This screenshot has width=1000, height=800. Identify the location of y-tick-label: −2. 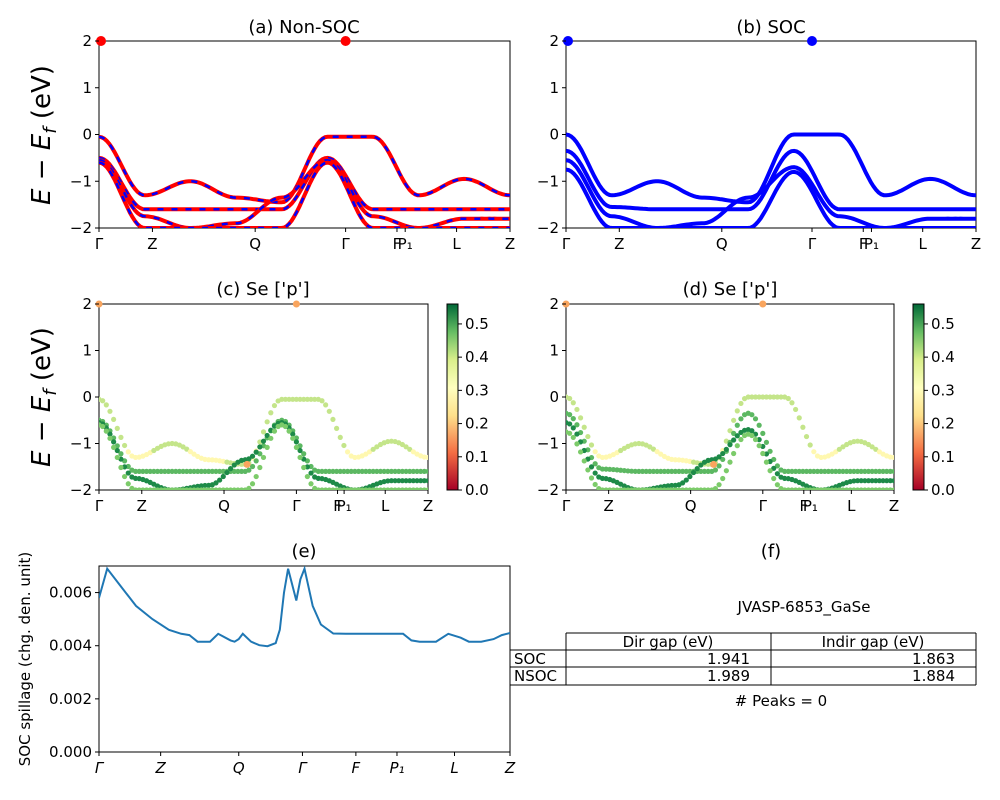
(81, 490).